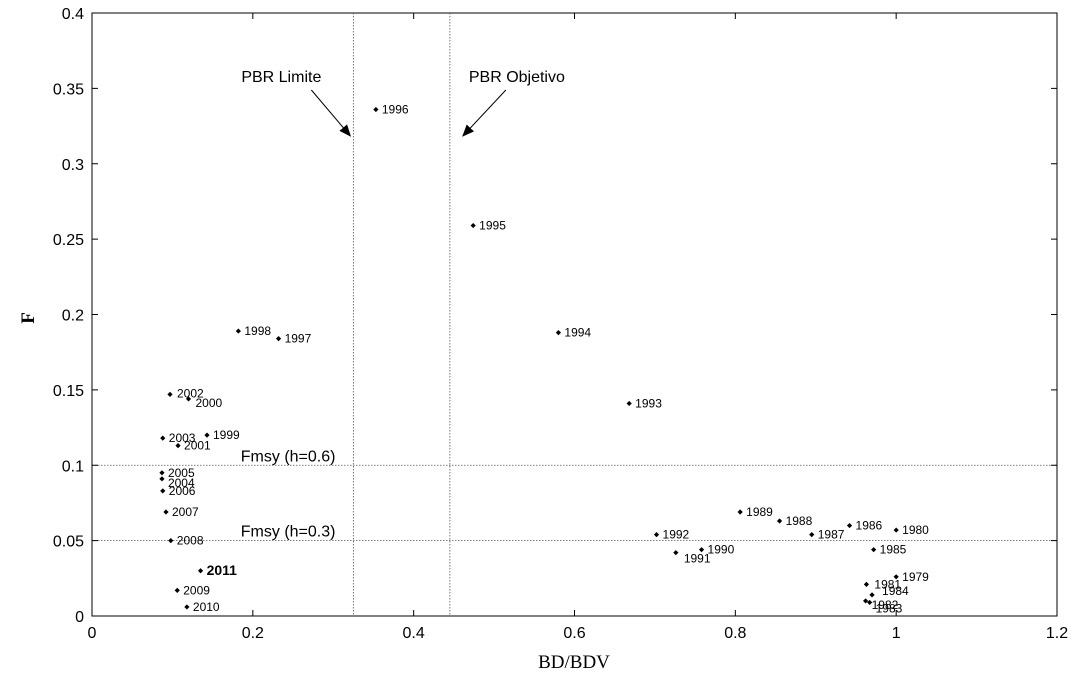 This screenshot has height=676, width=1077. What do you see at coordinates (181, 473) in the screenshot?
I see `data-point-label: 2005` at bounding box center [181, 473].